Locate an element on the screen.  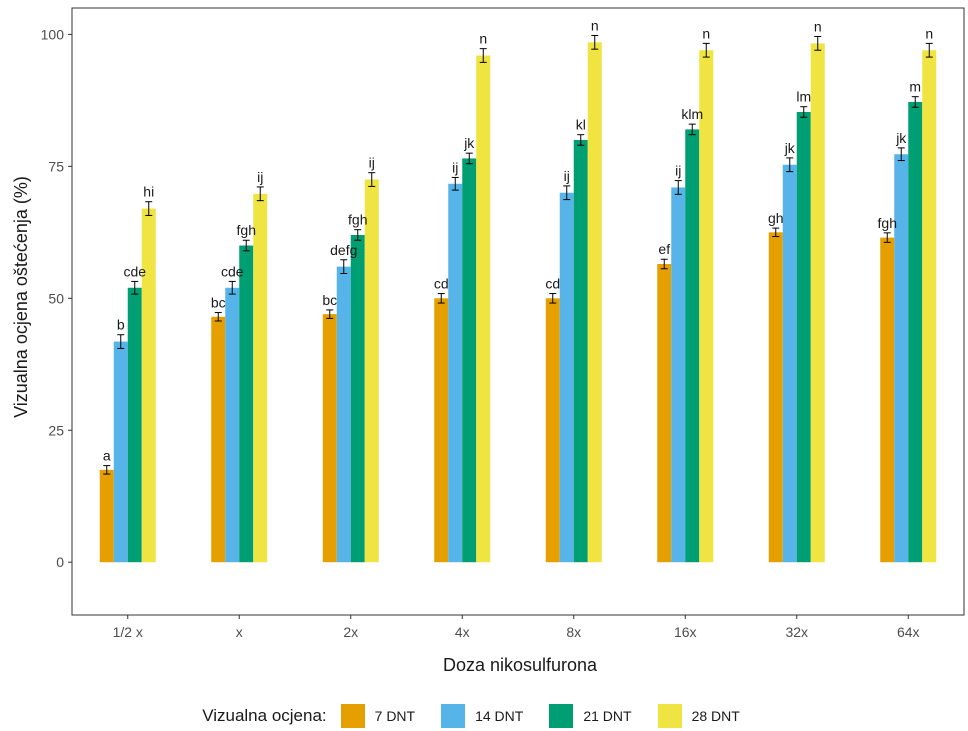
legend-item-7-dnt: 7 DNT is located at coordinates (378, 716).